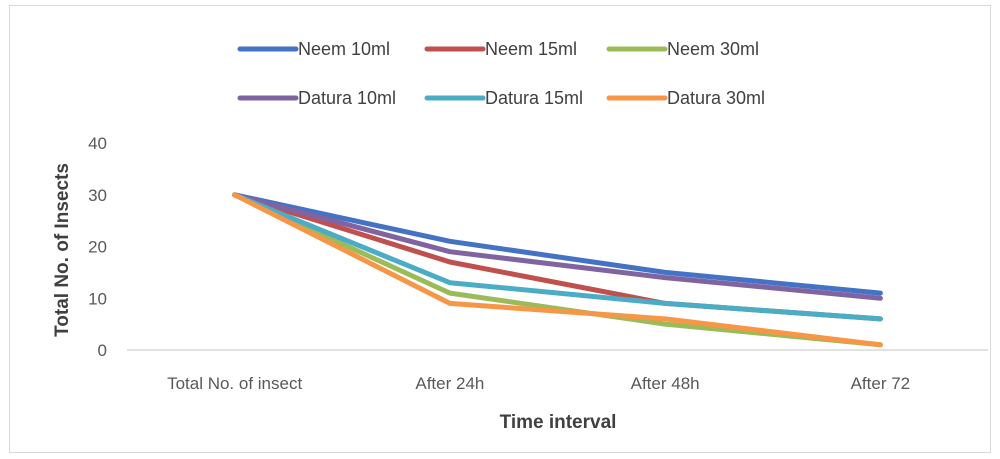 Image resolution: width=1000 pixels, height=459 pixels. What do you see at coordinates (97, 298) in the screenshot?
I see `y-tick-label: 10` at bounding box center [97, 298].